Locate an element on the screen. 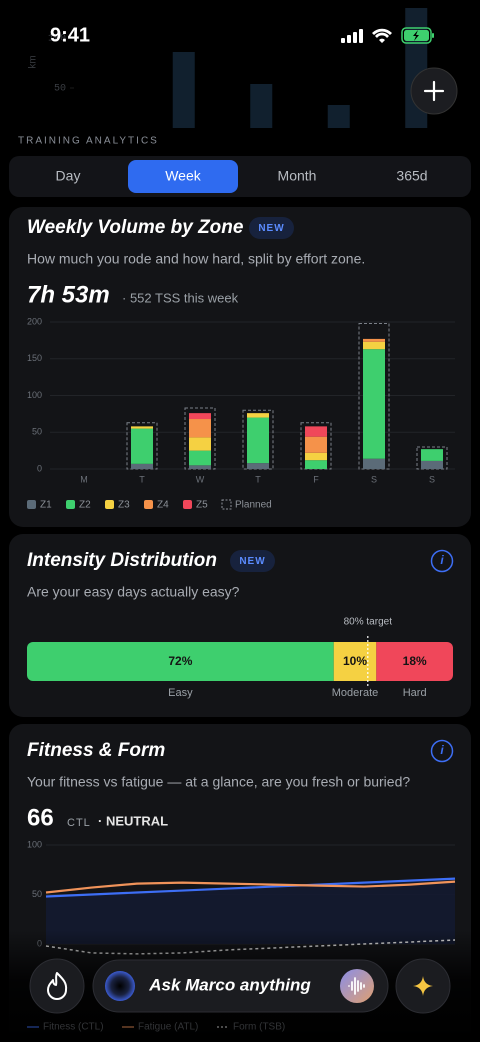 The width and height of the screenshot is (480, 1042). category-label: Moderate is located at coordinates (355, 693).